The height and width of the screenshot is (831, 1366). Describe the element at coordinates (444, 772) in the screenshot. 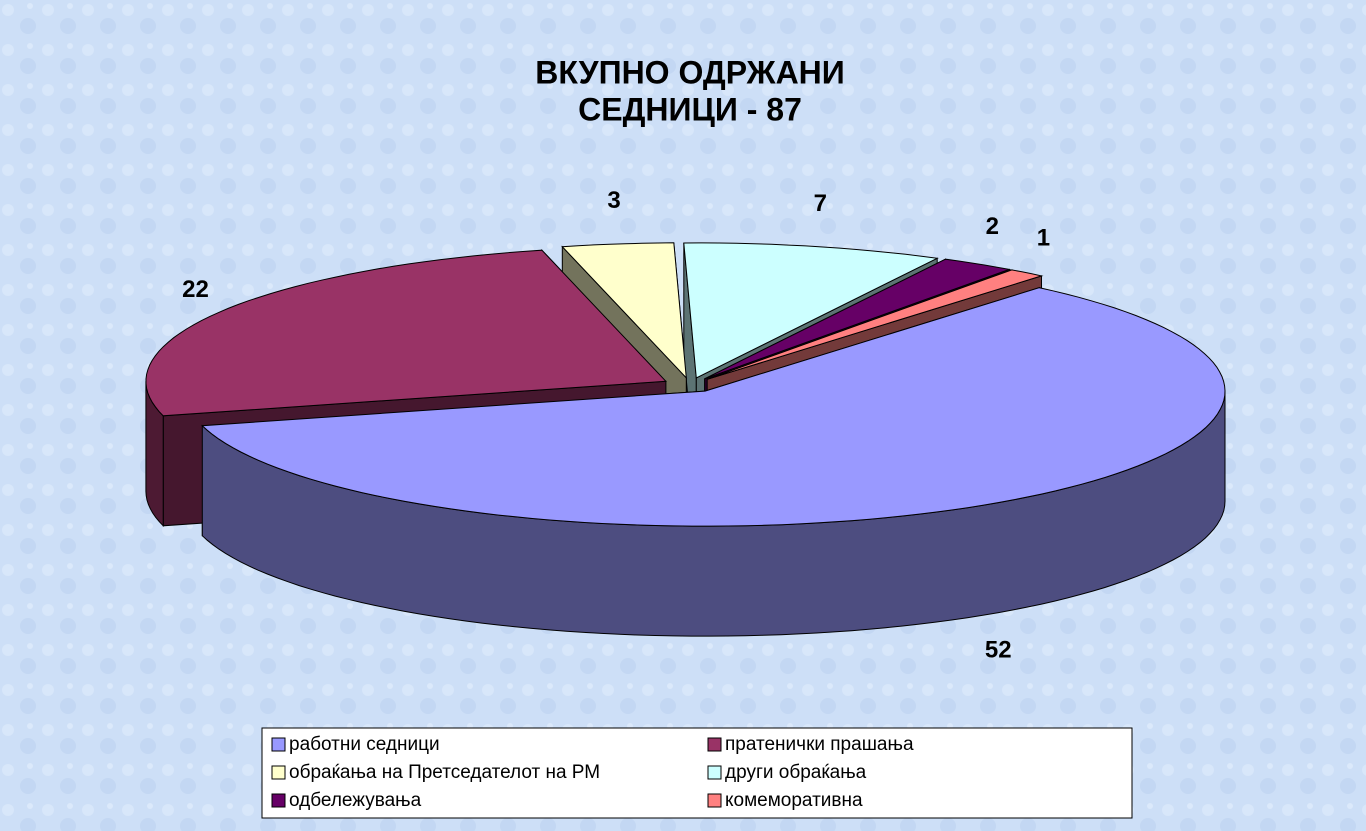

I see `legend-label: обраќања на Претседателот на РМ` at that location.